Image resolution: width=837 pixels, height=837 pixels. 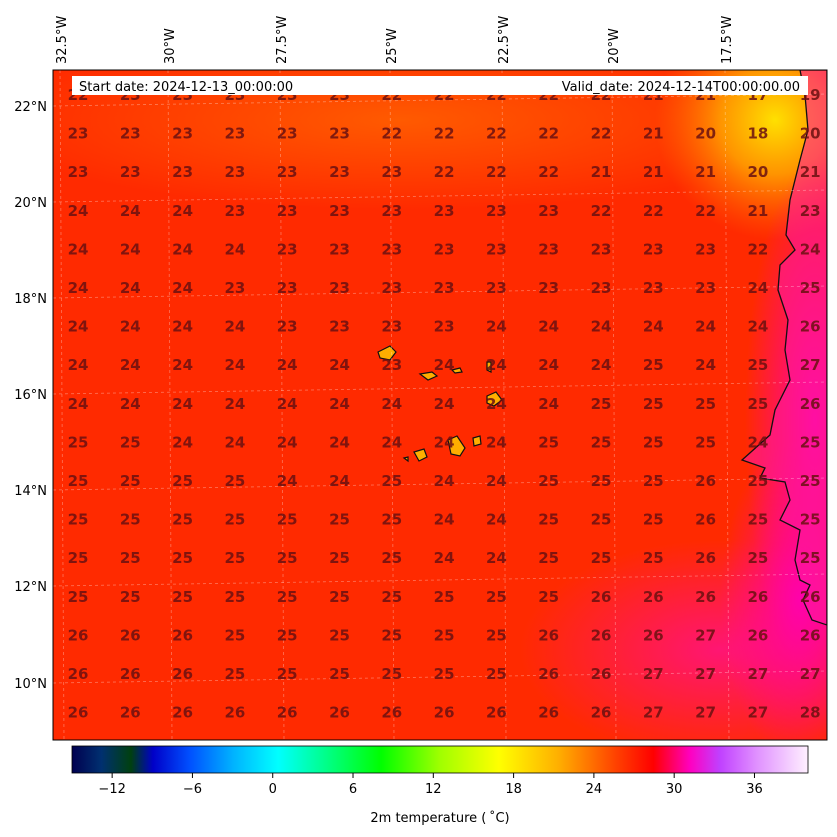 I want to click on island-santiago, so click(x=456, y=446).